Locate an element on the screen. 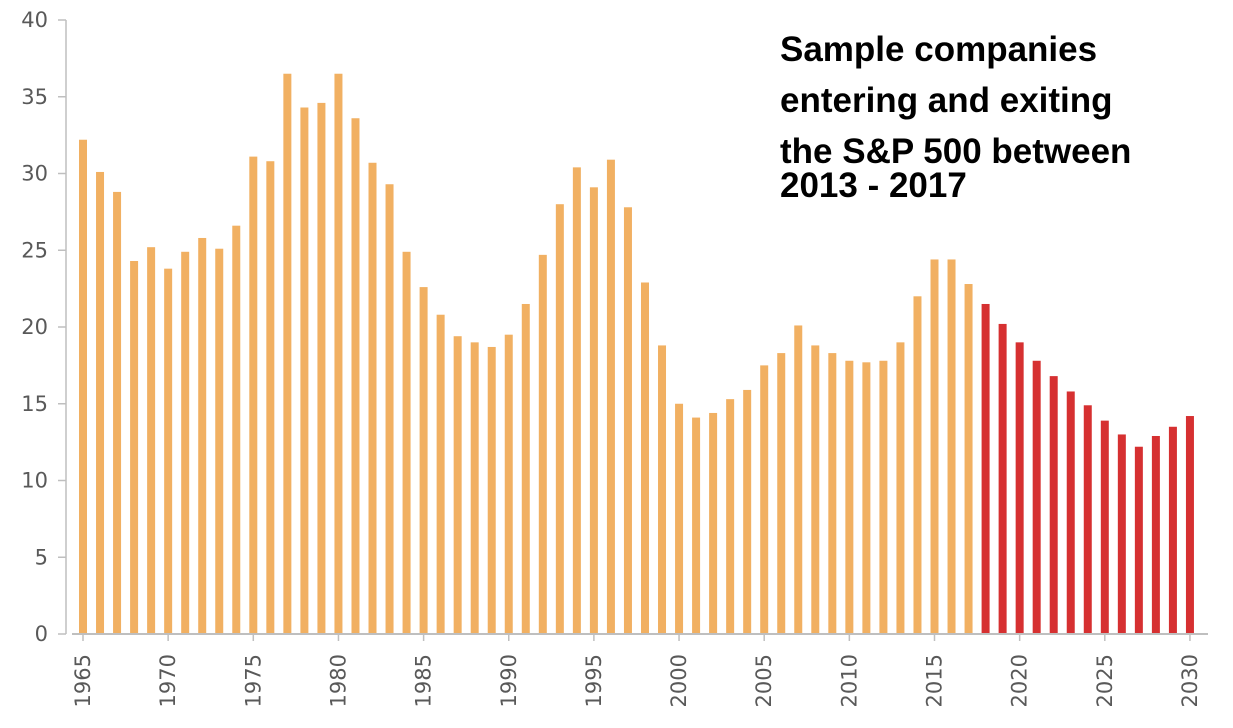  y-tick-label: 15 is located at coordinates (34, 404).